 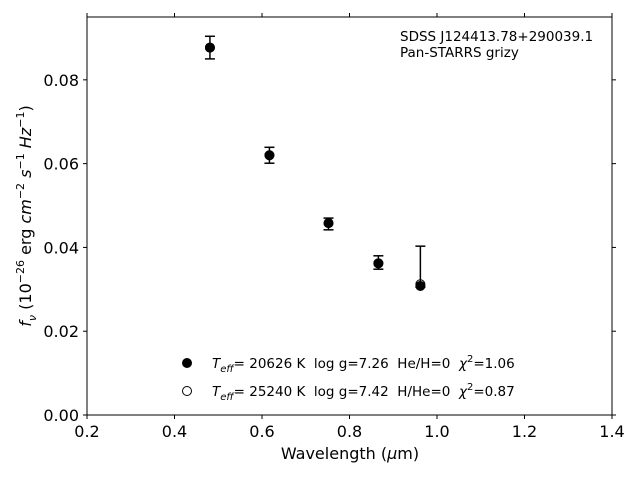 What do you see at coordinates (436, 431) in the screenshot?
I see `x-tick-label: 1.0` at bounding box center [436, 431].